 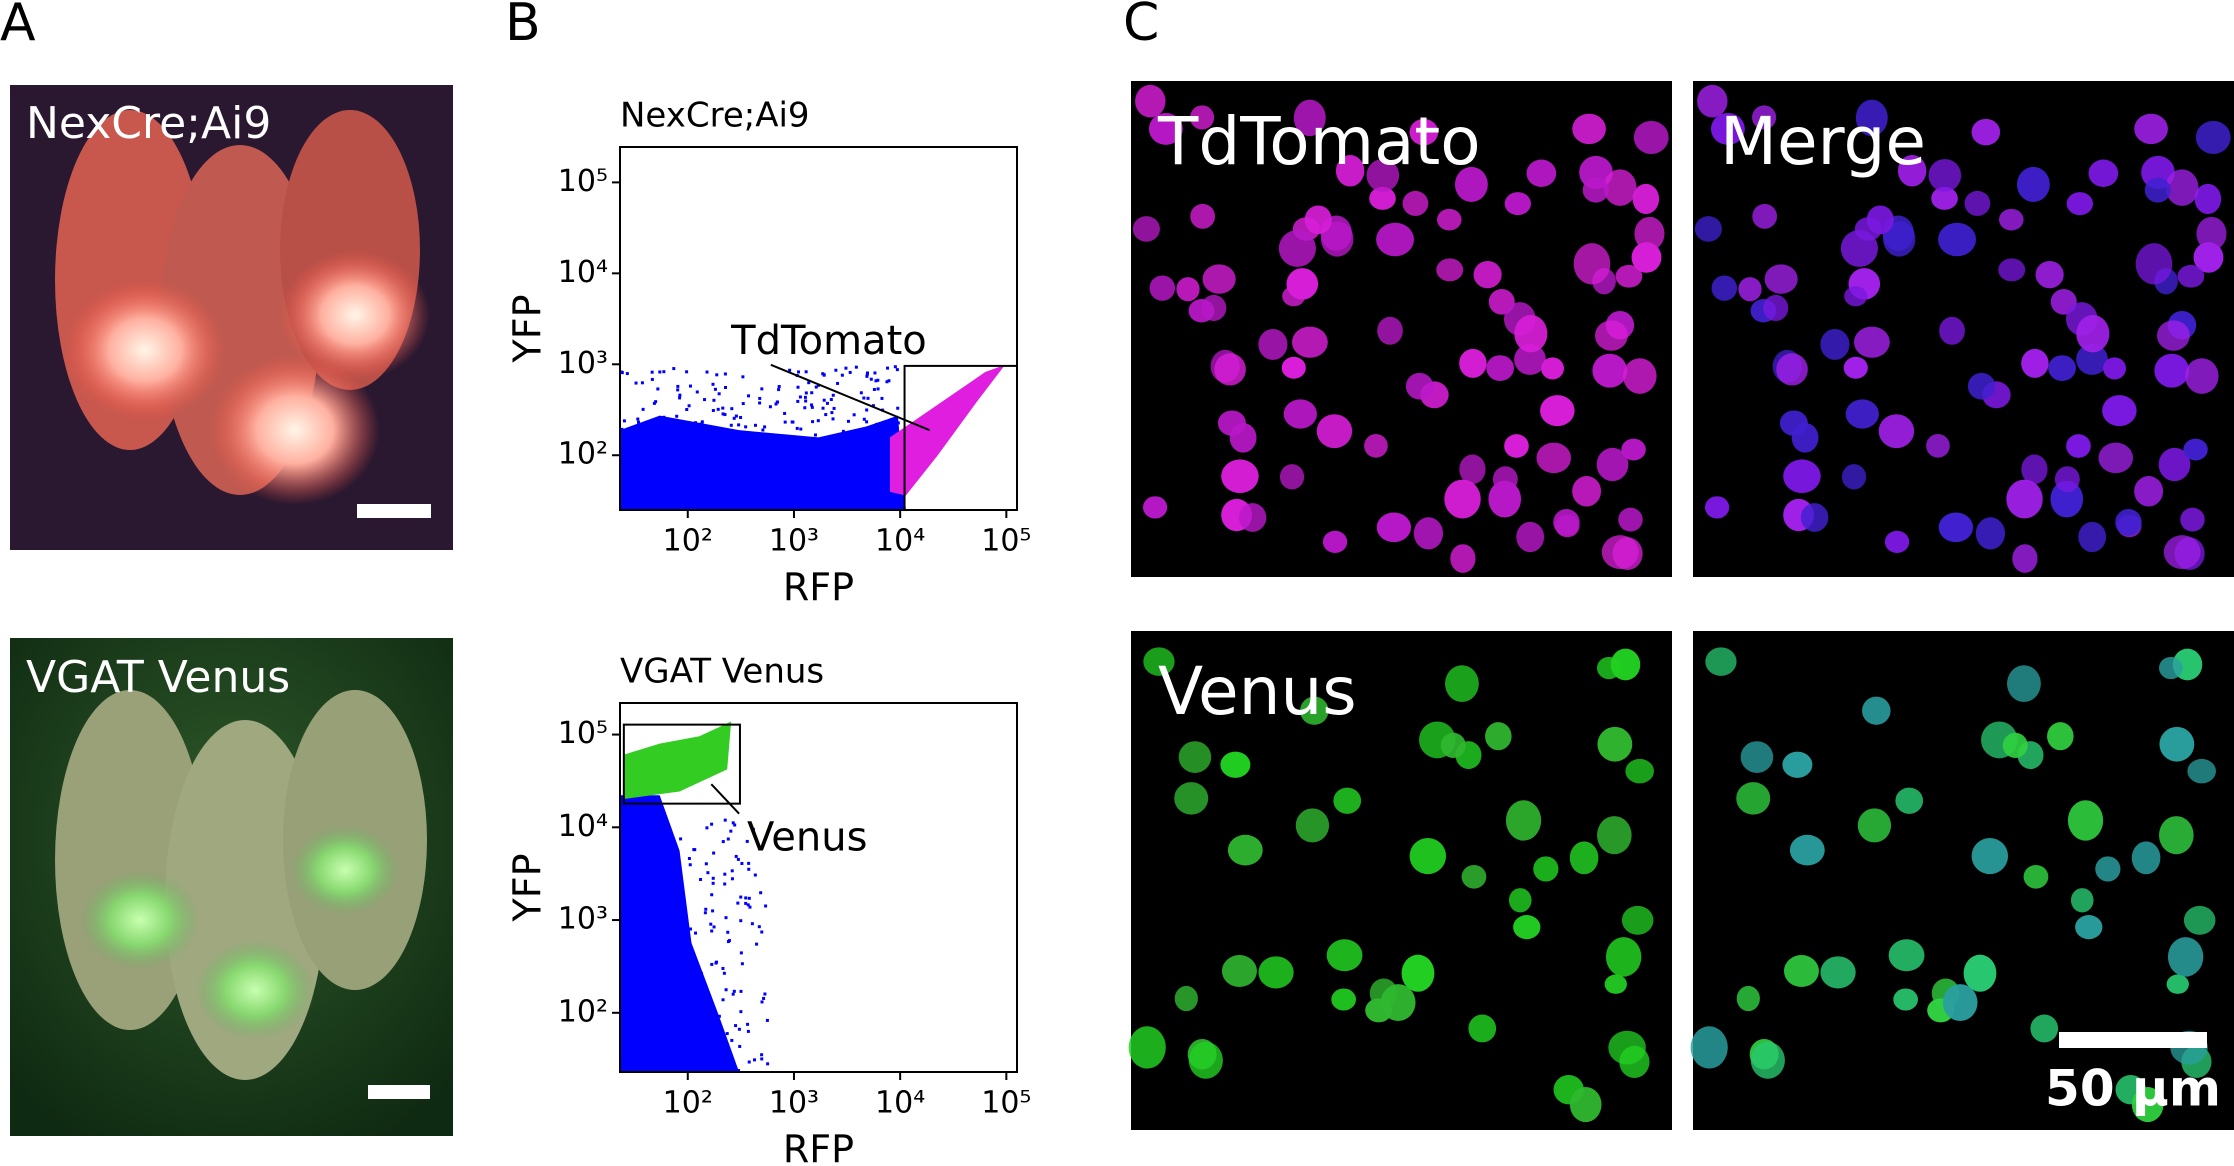 I want to click on y-tick-label: 10², so click(x=583, y=454).